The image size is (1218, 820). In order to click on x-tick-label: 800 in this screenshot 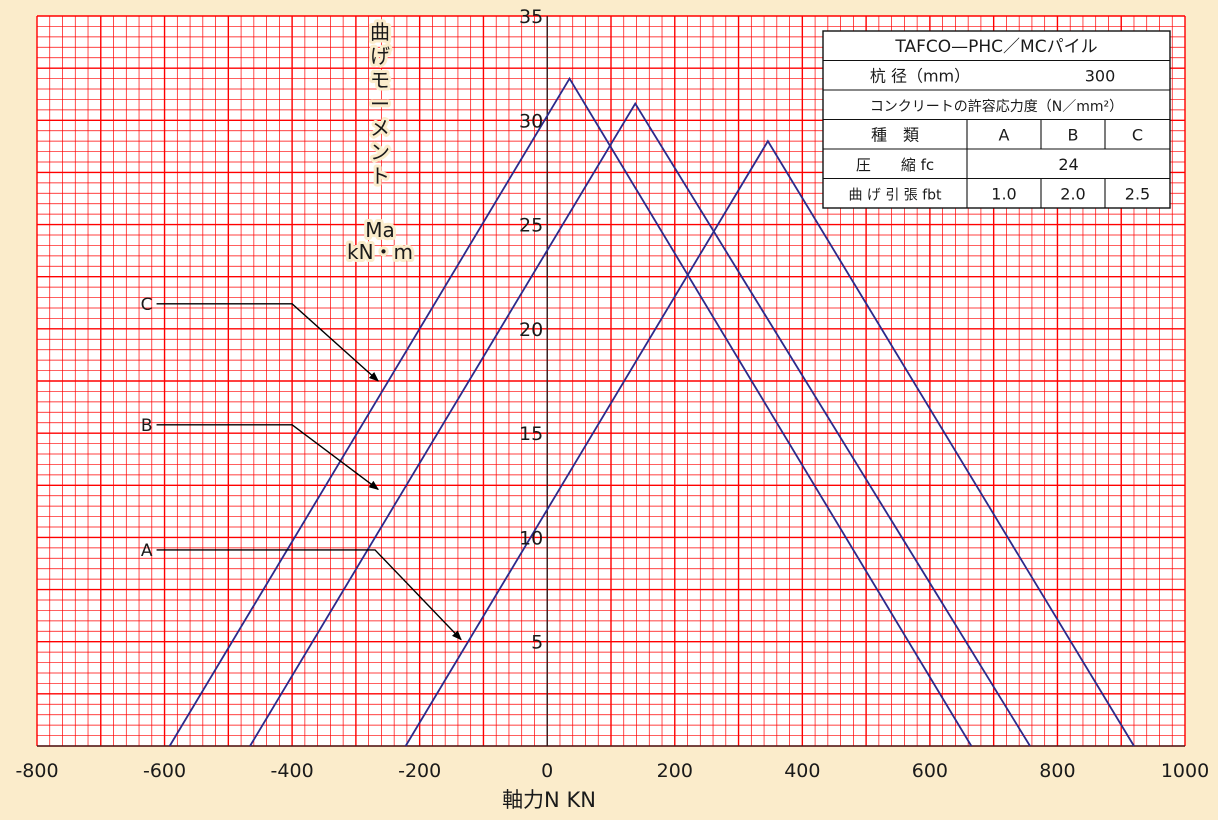, I will do `click(1057, 771)`.